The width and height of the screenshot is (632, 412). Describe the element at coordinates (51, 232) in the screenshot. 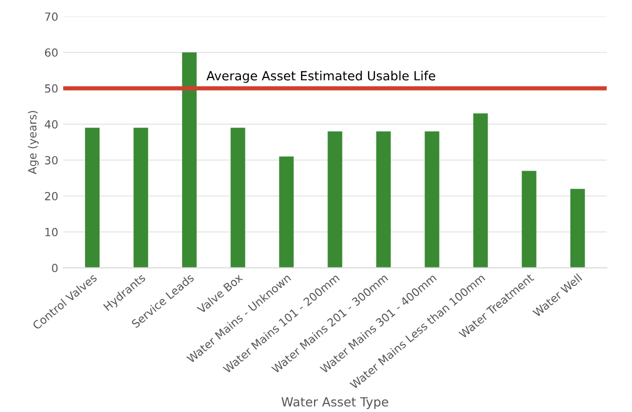

I see `y-tick-label: 10` at that location.